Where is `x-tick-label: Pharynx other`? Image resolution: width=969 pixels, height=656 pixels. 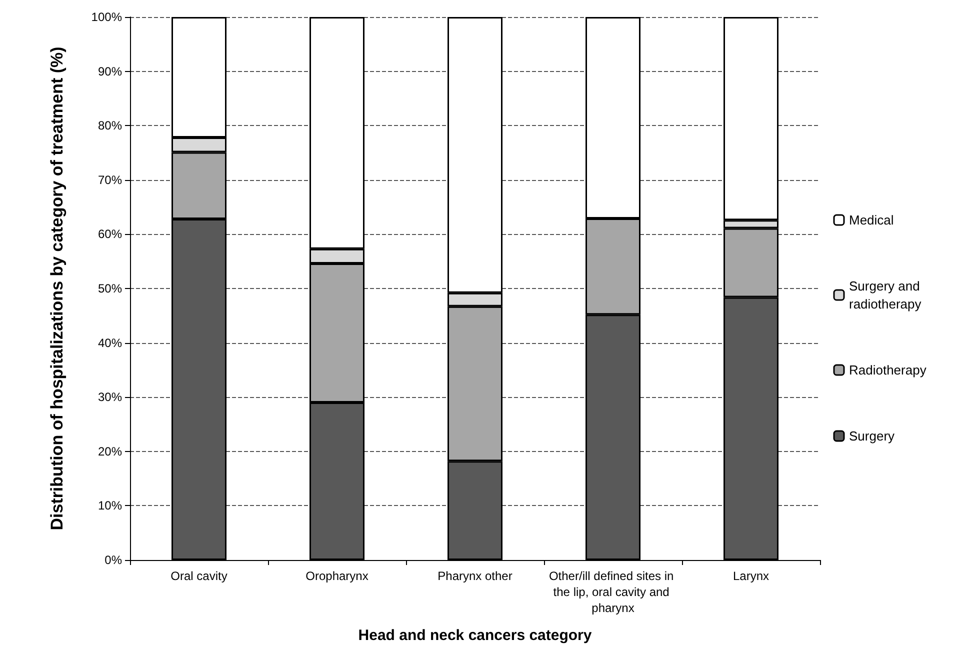
x-tick-label: Pharynx other is located at coordinates (475, 576).